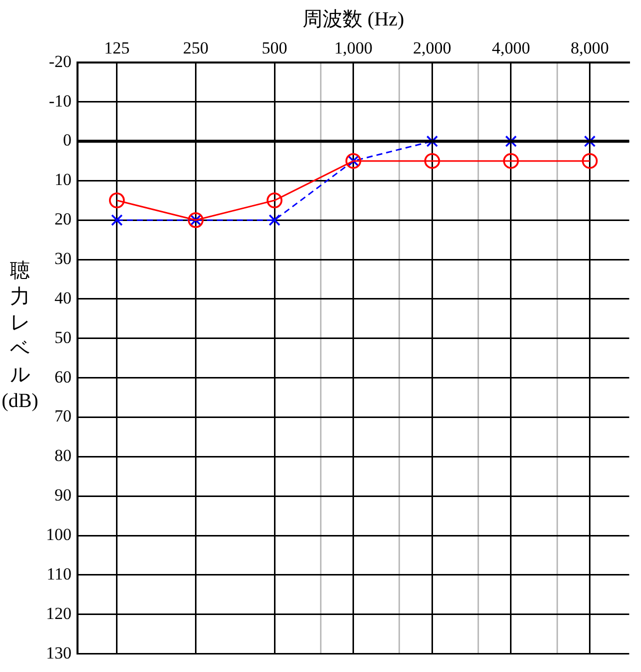  What do you see at coordinates (117, 48) in the screenshot?
I see `x-tick-label: 125` at bounding box center [117, 48].